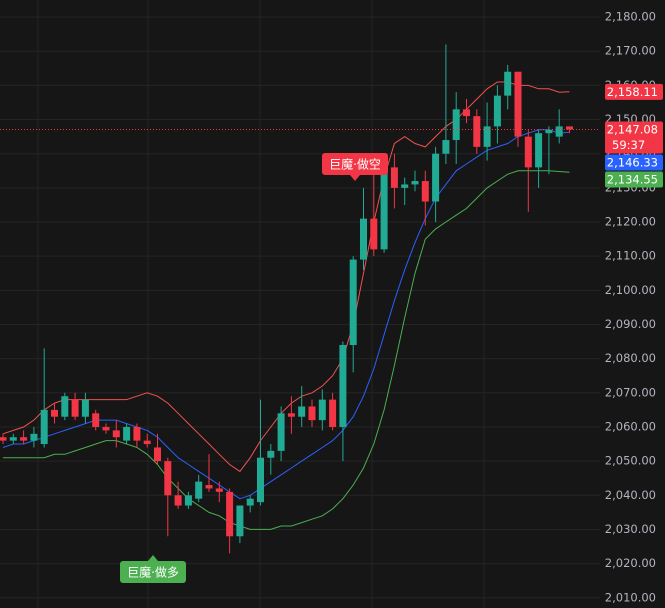 This screenshot has height=608, width=665. I want to click on y-tick-label: 2,080.00, so click(630, 358).